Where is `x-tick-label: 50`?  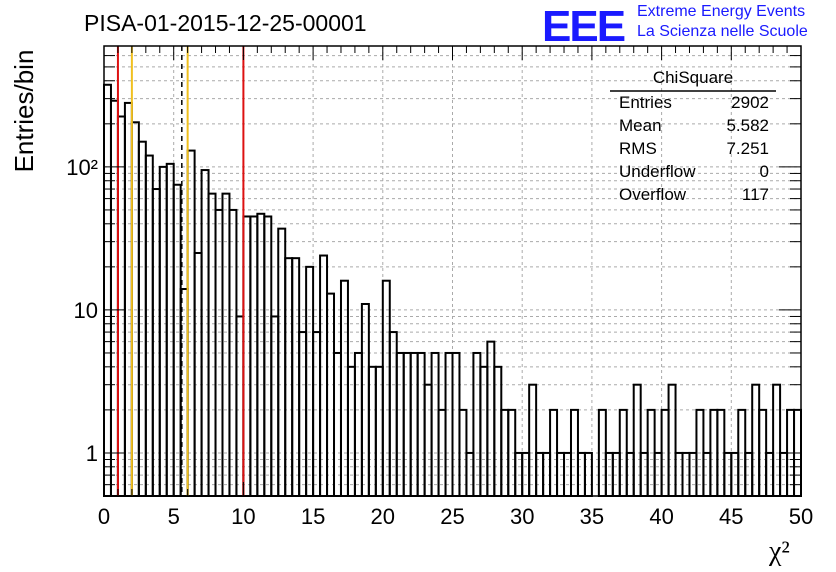
x-tick-label: 50 is located at coordinates (801, 516).